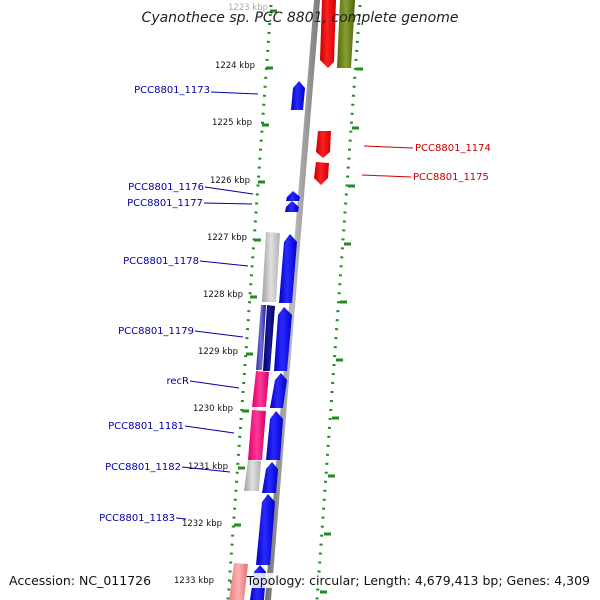 This screenshot has height=600, width=600. What do you see at coordinates (232, 123) in the screenshot?
I see `kbp-label: 1225 kbp` at bounding box center [232, 123].